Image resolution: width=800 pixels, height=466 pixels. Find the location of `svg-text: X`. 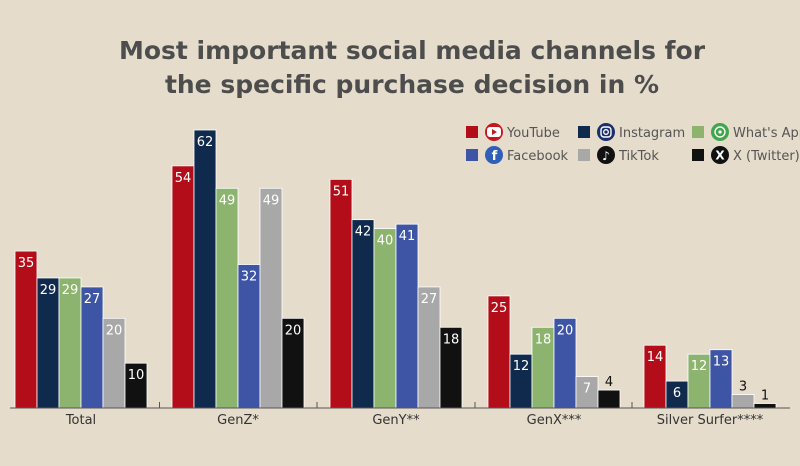

svg-text: X is located at coordinates (720, 156).